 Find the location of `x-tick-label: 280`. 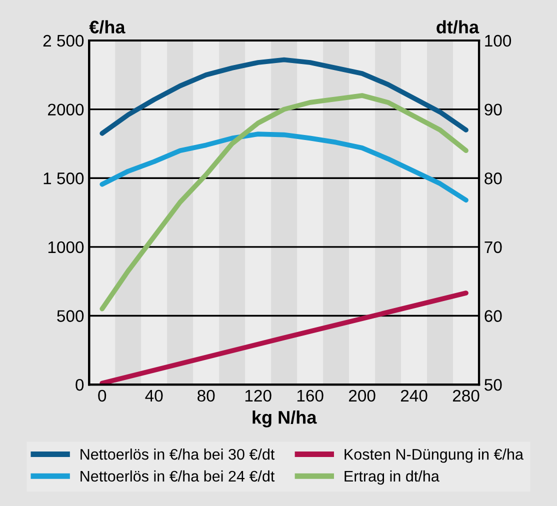

x-tick-label: 280 is located at coordinates (466, 396).